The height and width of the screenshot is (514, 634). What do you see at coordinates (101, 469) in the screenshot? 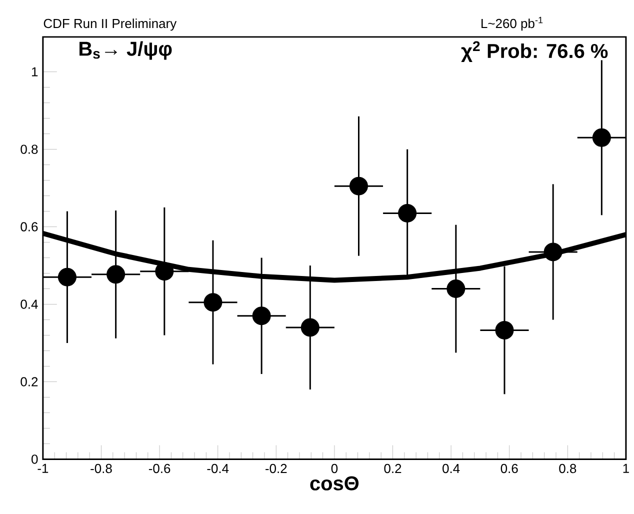
I see `x-tick-label: -0.8` at bounding box center [101, 469].